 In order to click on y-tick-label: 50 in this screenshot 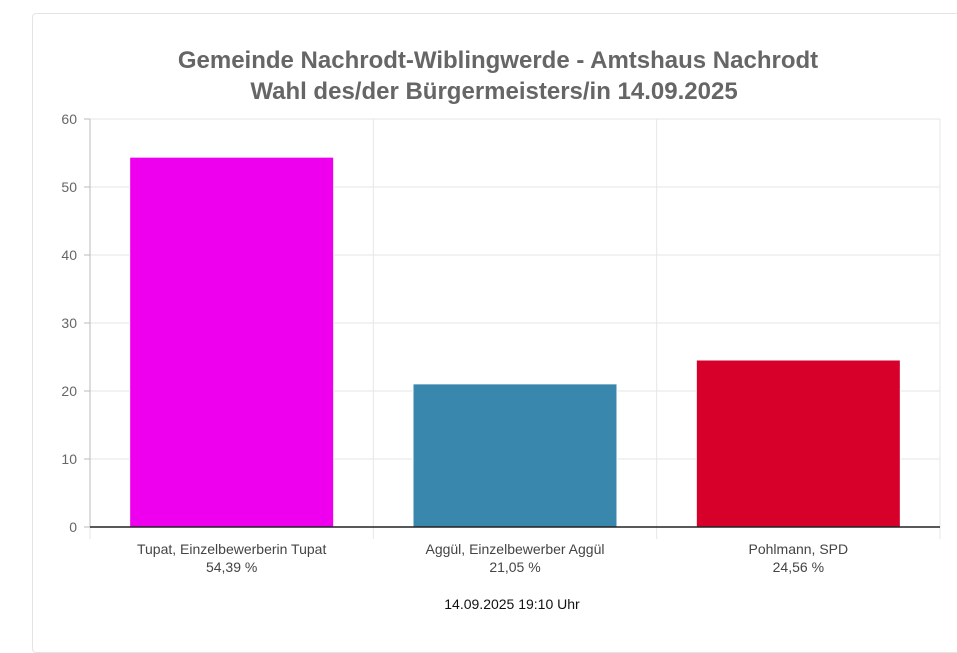, I will do `click(69, 187)`.